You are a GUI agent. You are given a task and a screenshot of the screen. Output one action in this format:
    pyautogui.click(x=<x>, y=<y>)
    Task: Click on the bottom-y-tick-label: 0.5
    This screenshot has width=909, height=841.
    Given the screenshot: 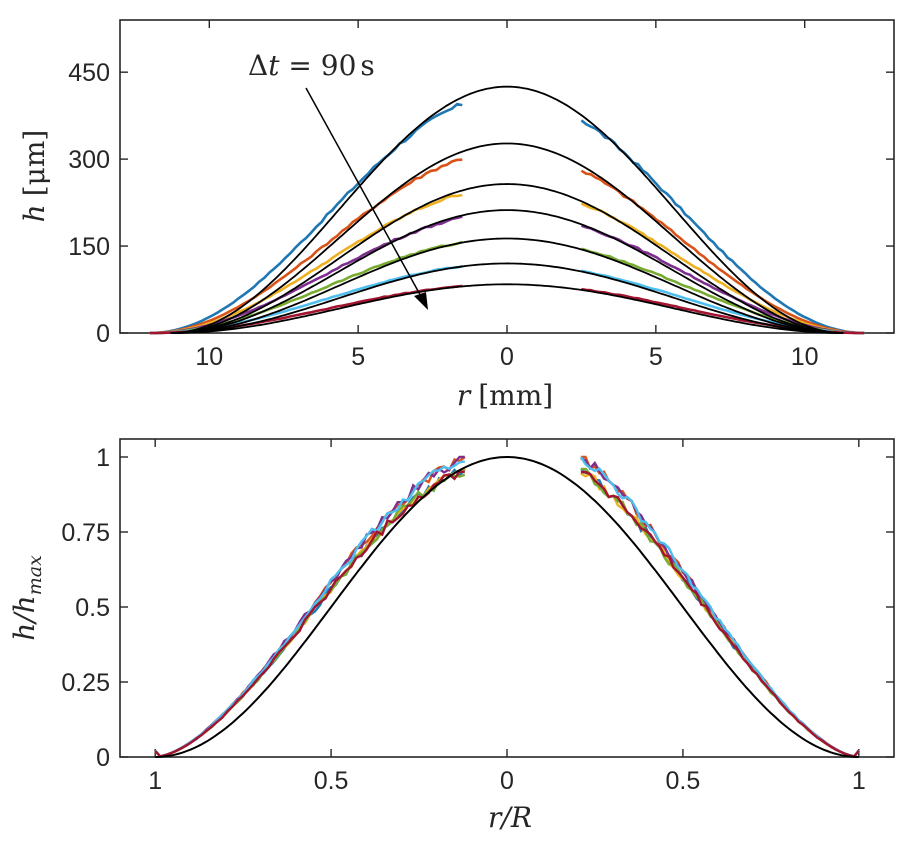 What is the action you would take?
    pyautogui.click(x=92, y=608)
    